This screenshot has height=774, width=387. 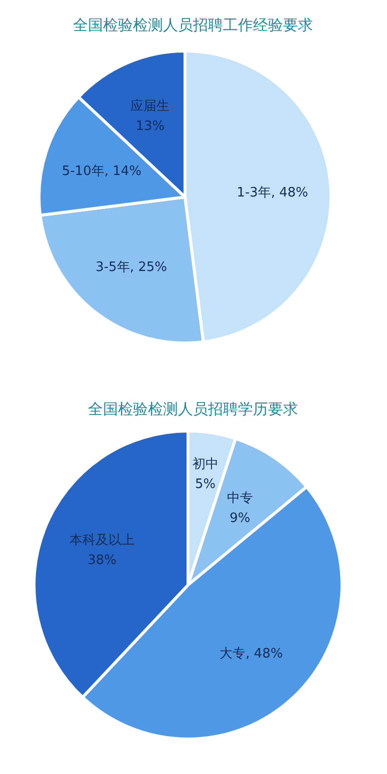 What do you see at coordinates (205, 484) in the screenshot?
I see `data-label: 5%` at bounding box center [205, 484].